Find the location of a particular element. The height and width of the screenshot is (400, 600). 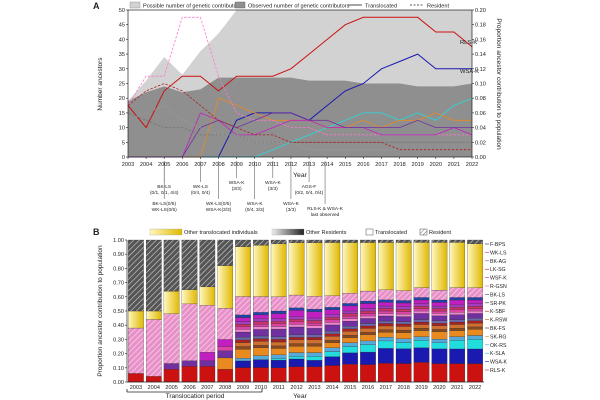

x-tick-label: 2015 is located at coordinates (345, 165).